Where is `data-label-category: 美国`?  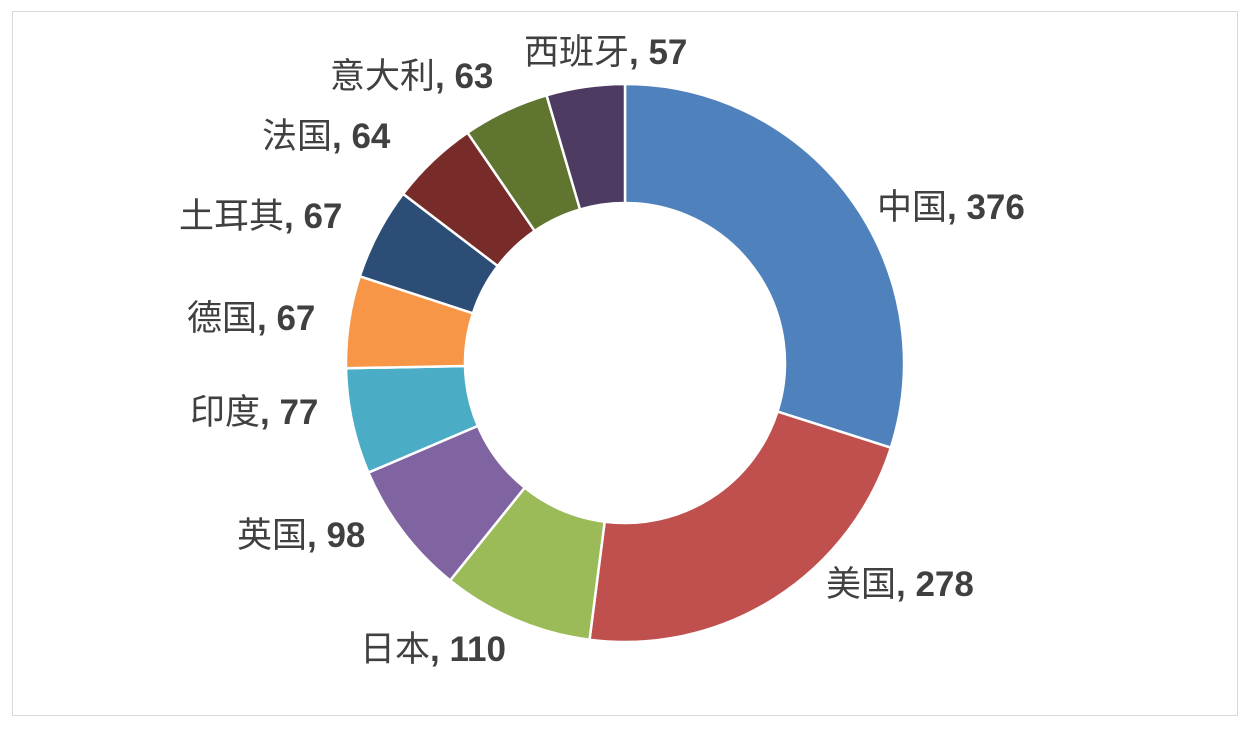 data-label-category: 美国 is located at coordinates (861, 585).